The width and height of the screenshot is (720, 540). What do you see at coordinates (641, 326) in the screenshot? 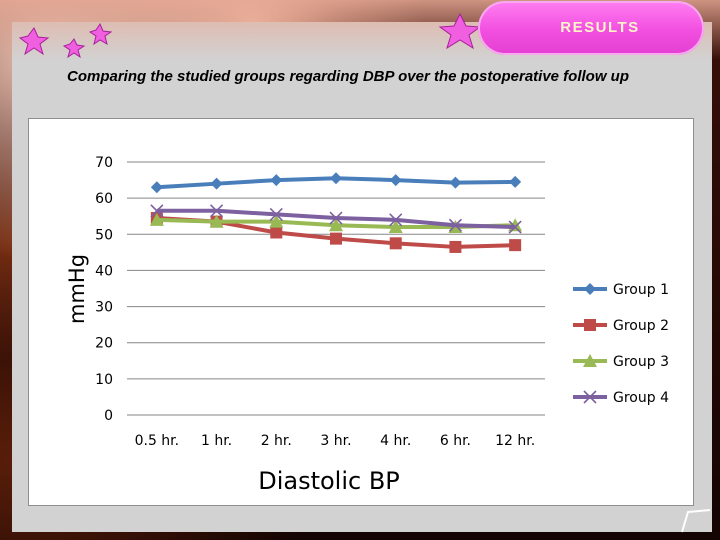
I see `legend-label: Group 2` at bounding box center [641, 326].